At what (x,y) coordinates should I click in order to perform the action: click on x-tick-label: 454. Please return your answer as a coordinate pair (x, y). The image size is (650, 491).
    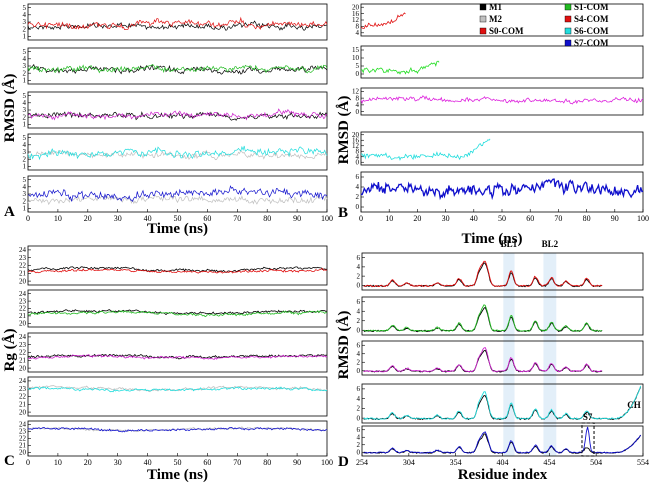
    Looking at the image, I should click on (549, 462).